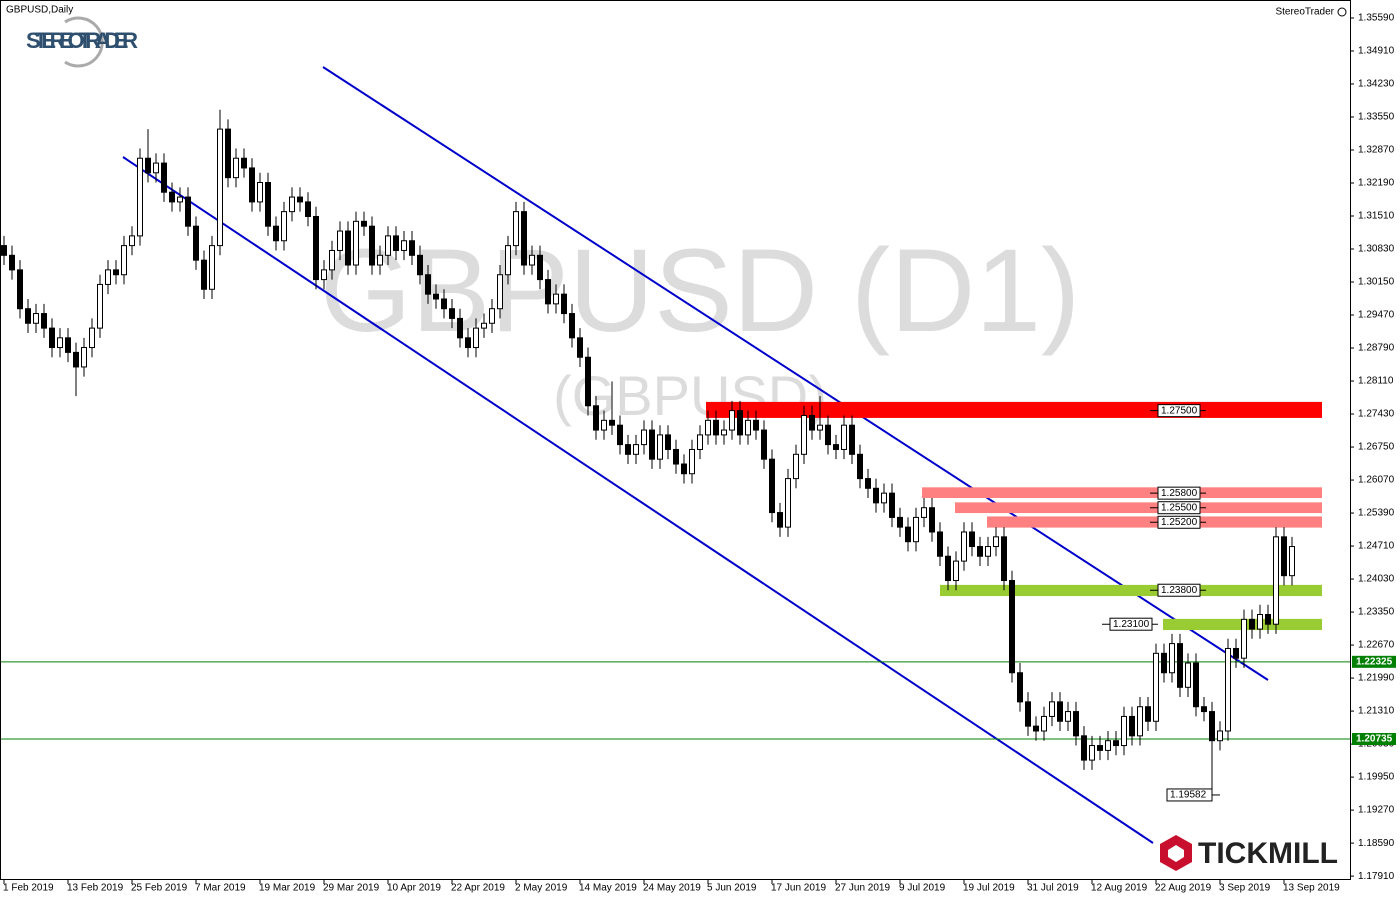 The height and width of the screenshot is (905, 1400). Describe the element at coordinates (798, 888) in the screenshot. I see `x-tick-label: 17 Jun 2019` at that location.